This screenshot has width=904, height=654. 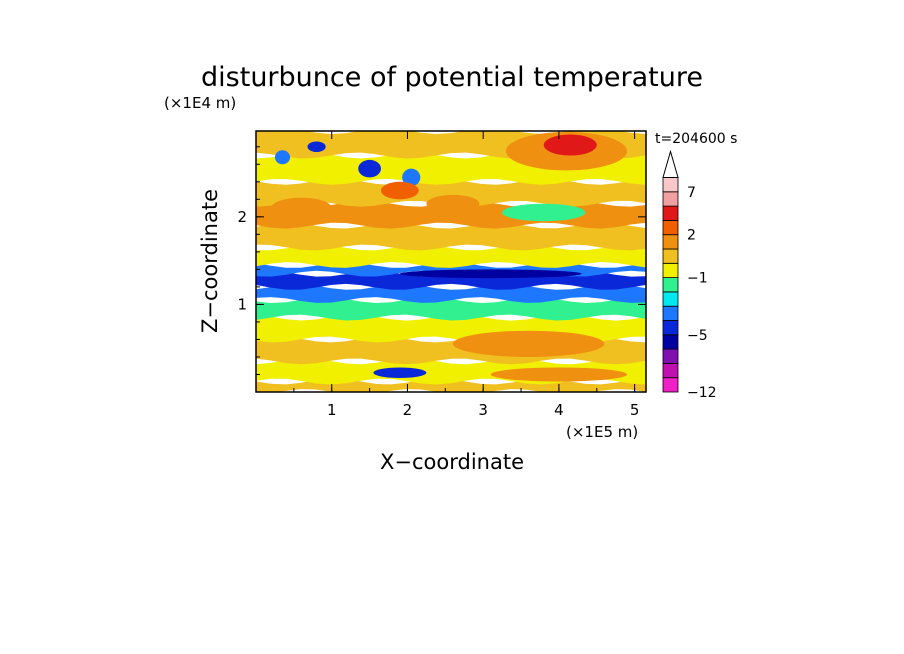 I want to click on x-tick-label: 2, so click(x=408, y=410).